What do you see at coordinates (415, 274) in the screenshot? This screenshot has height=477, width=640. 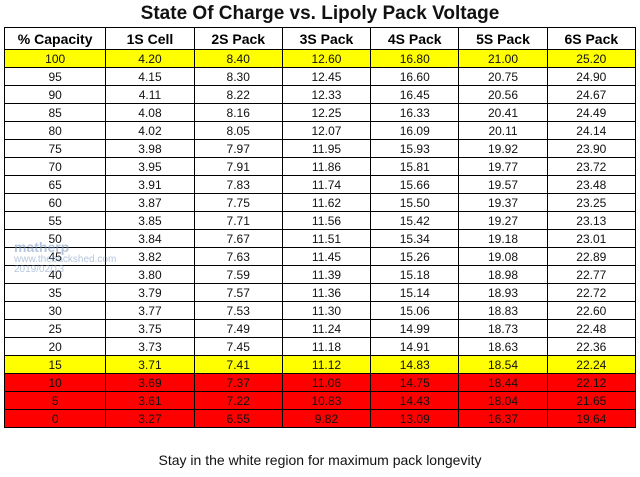 I see `cell-4s: 15.18` at bounding box center [415, 274].